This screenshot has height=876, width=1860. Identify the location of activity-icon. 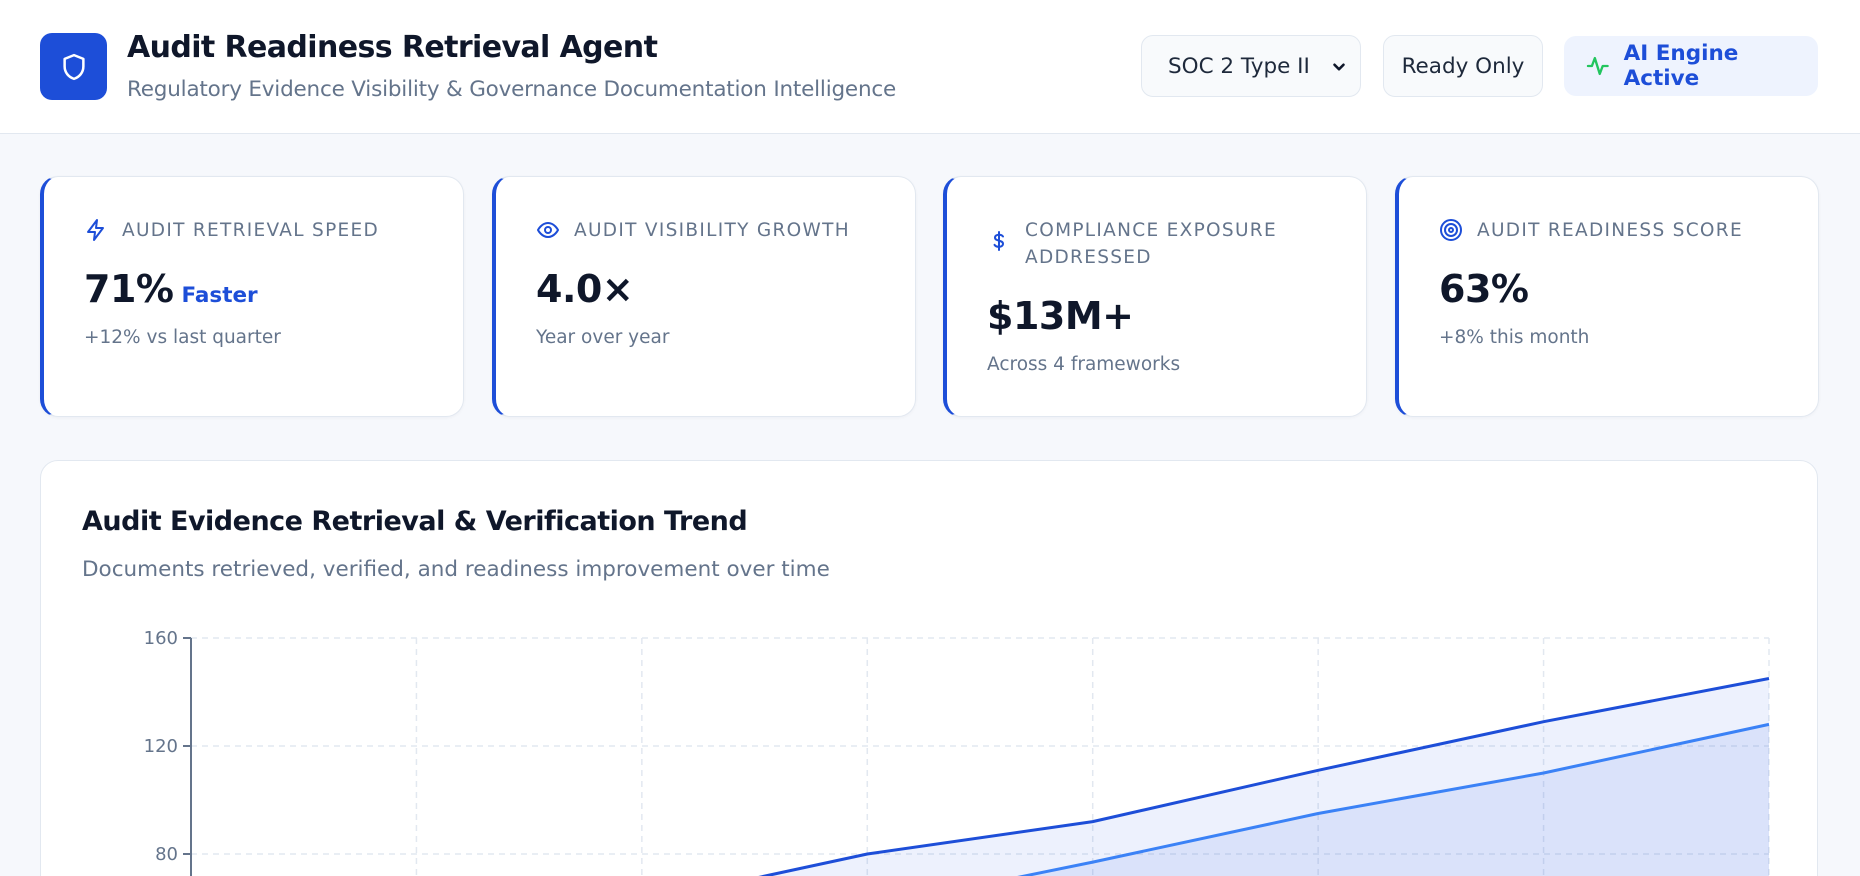
(1597, 66).